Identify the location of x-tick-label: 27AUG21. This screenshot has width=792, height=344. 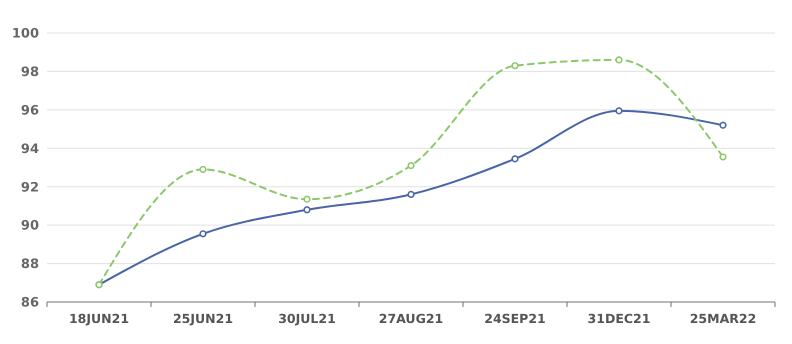
(411, 318).